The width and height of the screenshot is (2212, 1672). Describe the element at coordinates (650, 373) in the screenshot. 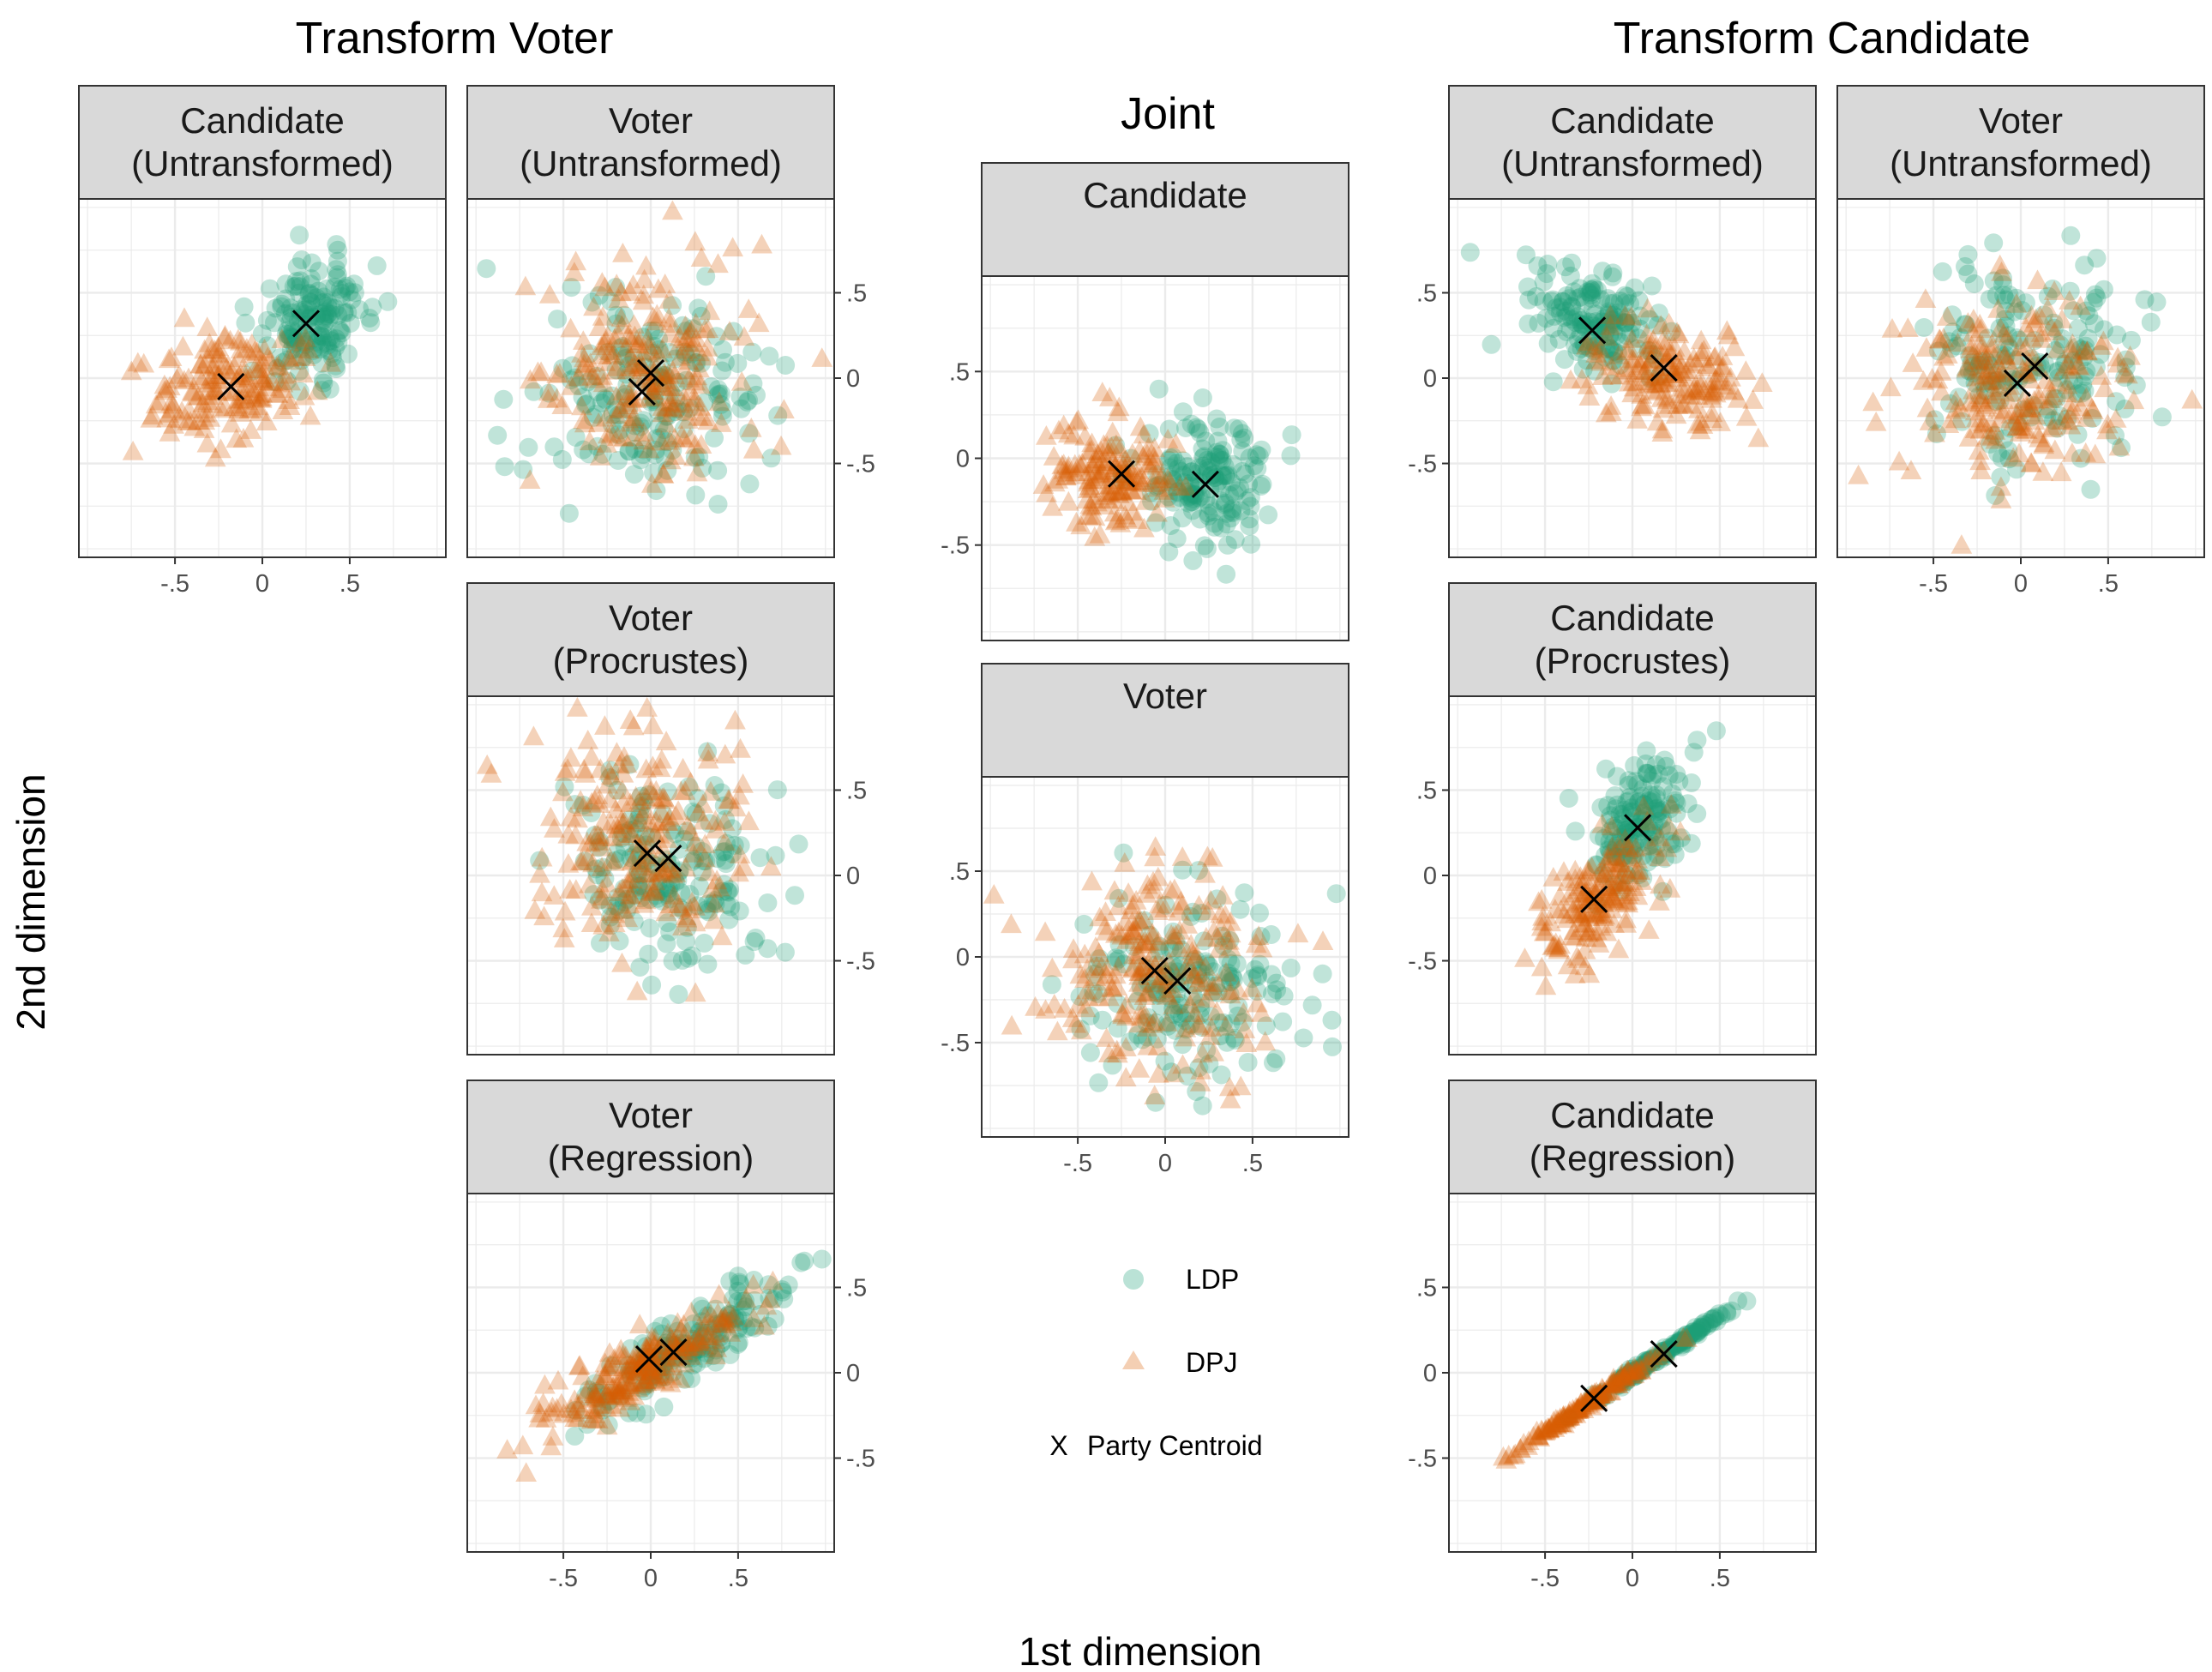

I see `centroid-dpj-tv_voter_untransformed` at that location.